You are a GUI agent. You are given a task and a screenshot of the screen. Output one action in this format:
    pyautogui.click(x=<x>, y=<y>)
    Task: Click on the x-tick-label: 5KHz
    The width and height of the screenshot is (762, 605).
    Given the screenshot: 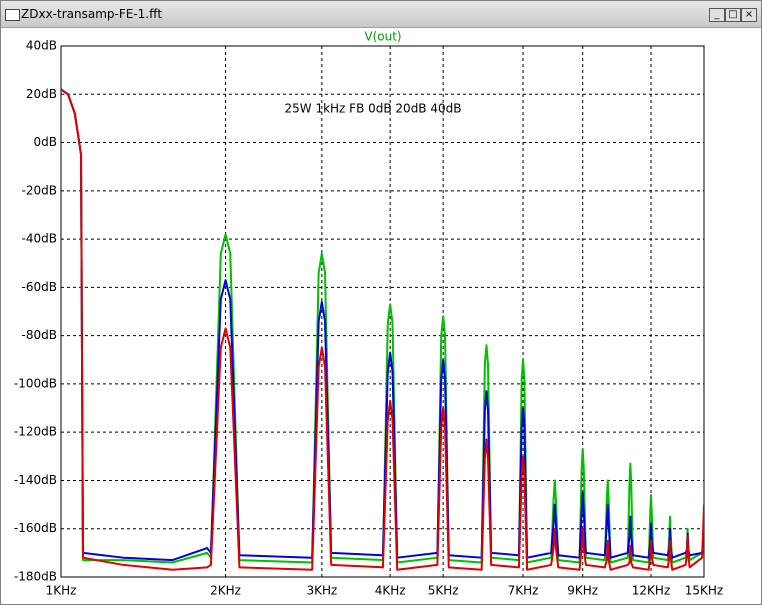 What is the action you would take?
    pyautogui.click(x=443, y=591)
    